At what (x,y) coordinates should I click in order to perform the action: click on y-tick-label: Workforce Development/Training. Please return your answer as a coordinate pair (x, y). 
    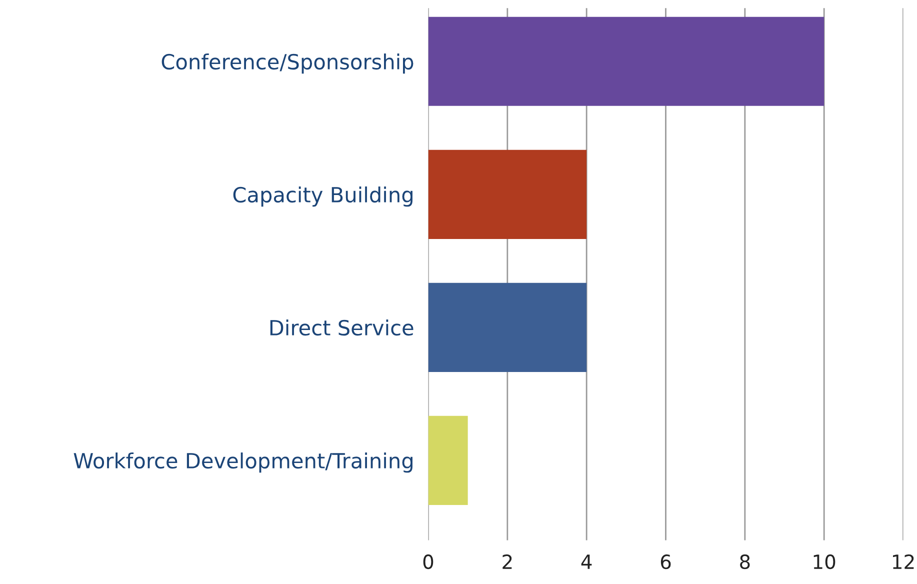
    Looking at the image, I should click on (243, 462).